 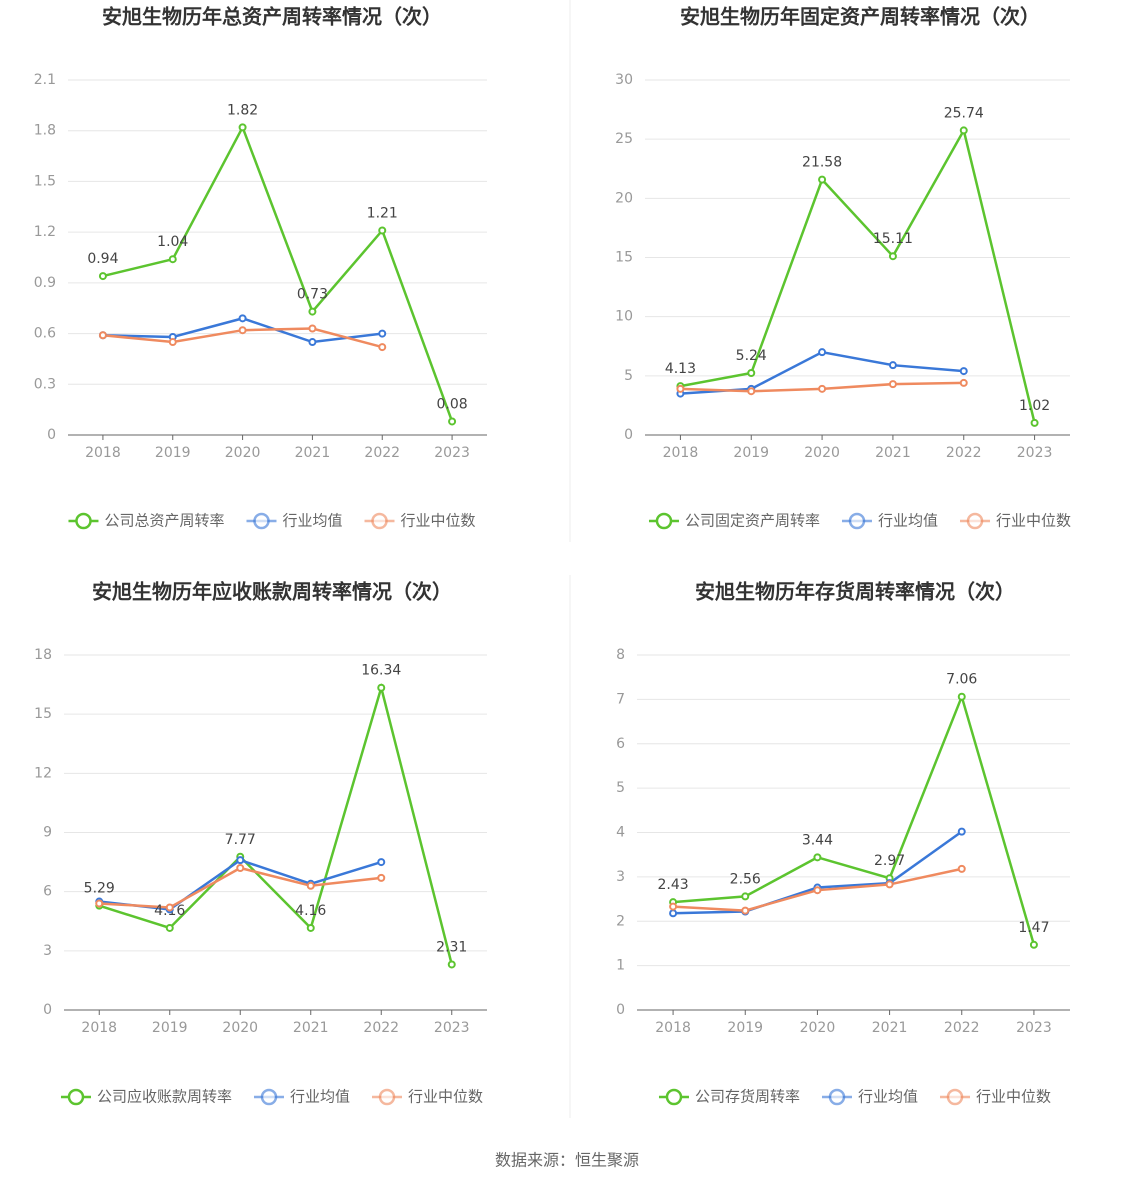 I want to click on y-tick-label: 4, so click(x=620, y=833).